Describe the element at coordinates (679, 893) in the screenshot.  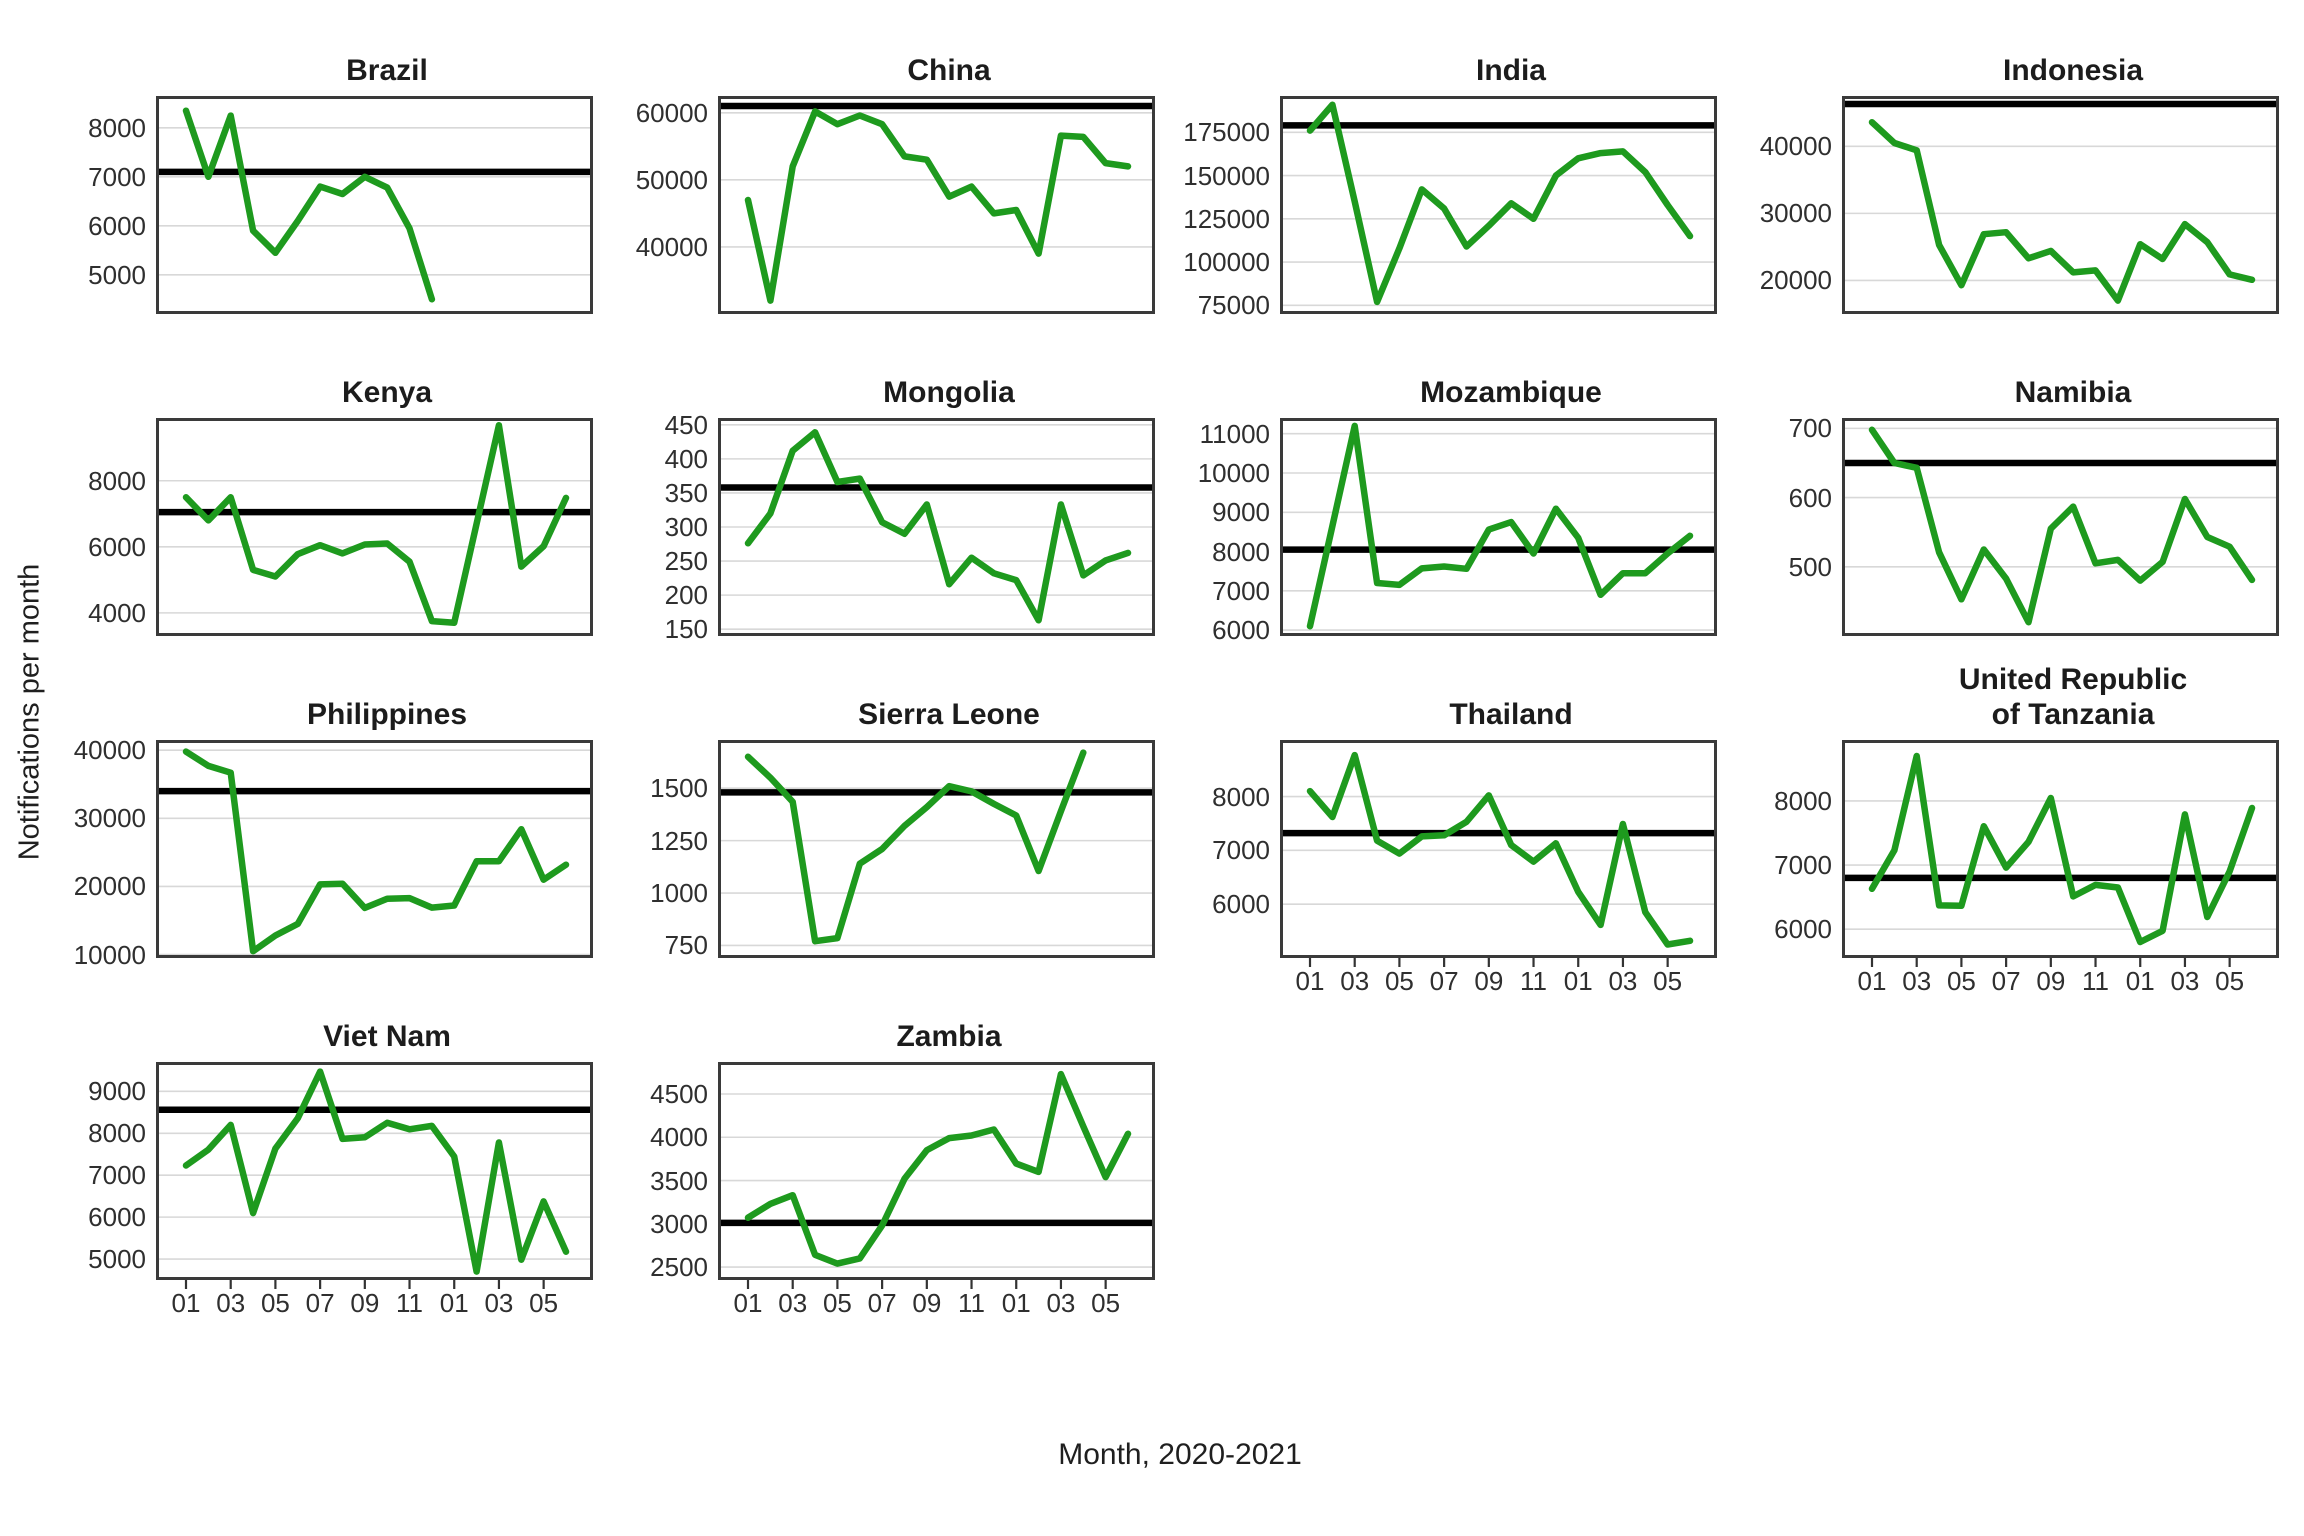
I see `y-tick-label: 1000` at that location.